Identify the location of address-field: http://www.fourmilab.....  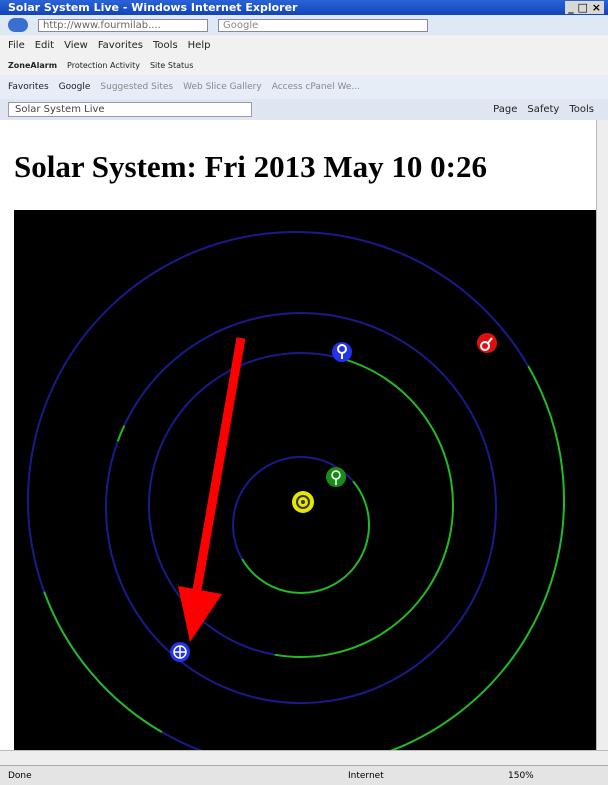
(123, 25).